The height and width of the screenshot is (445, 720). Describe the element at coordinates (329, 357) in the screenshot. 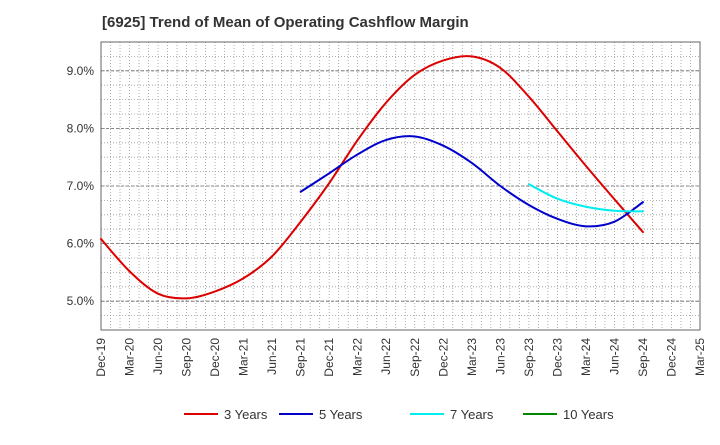

I see `x-tick-label: Dec-21` at that location.